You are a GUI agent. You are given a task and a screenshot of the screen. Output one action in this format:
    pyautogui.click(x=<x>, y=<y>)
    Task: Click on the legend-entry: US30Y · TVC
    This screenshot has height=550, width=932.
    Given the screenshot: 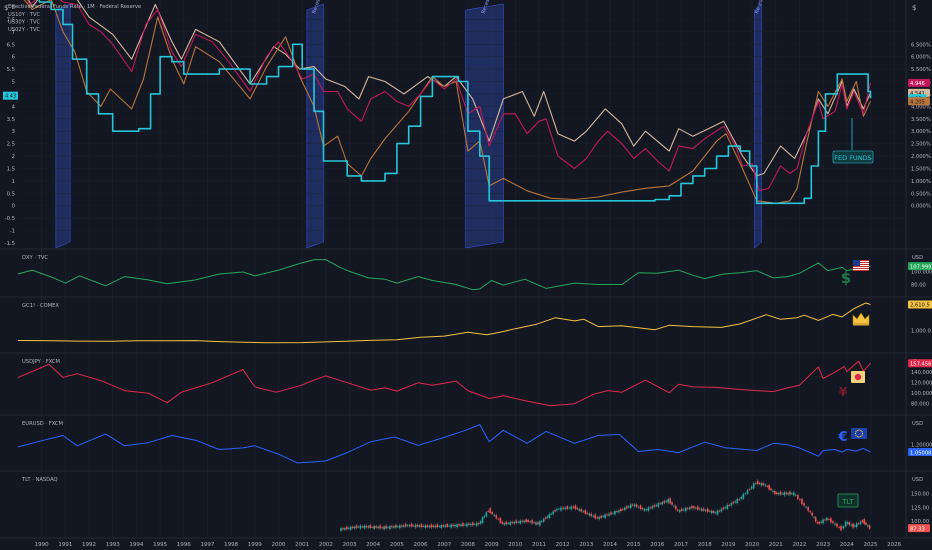 What is the action you would take?
    pyautogui.click(x=24, y=23)
    